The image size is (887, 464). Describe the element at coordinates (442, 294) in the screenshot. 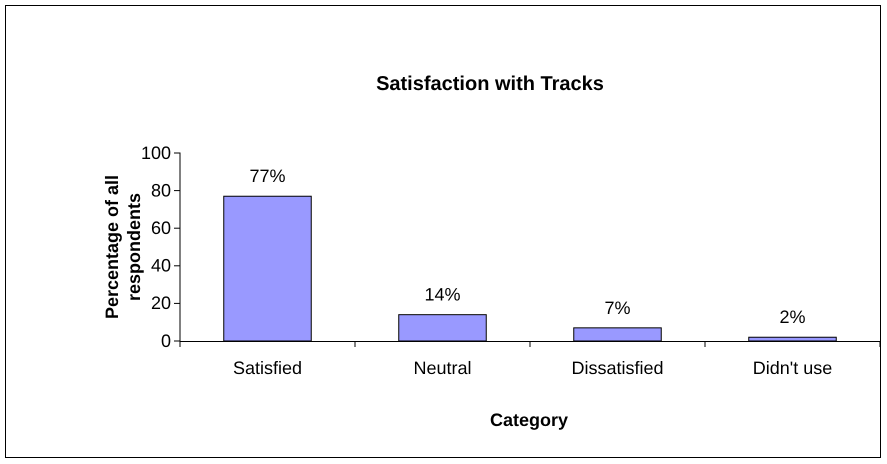

I see `data-label: 14%` at that location.